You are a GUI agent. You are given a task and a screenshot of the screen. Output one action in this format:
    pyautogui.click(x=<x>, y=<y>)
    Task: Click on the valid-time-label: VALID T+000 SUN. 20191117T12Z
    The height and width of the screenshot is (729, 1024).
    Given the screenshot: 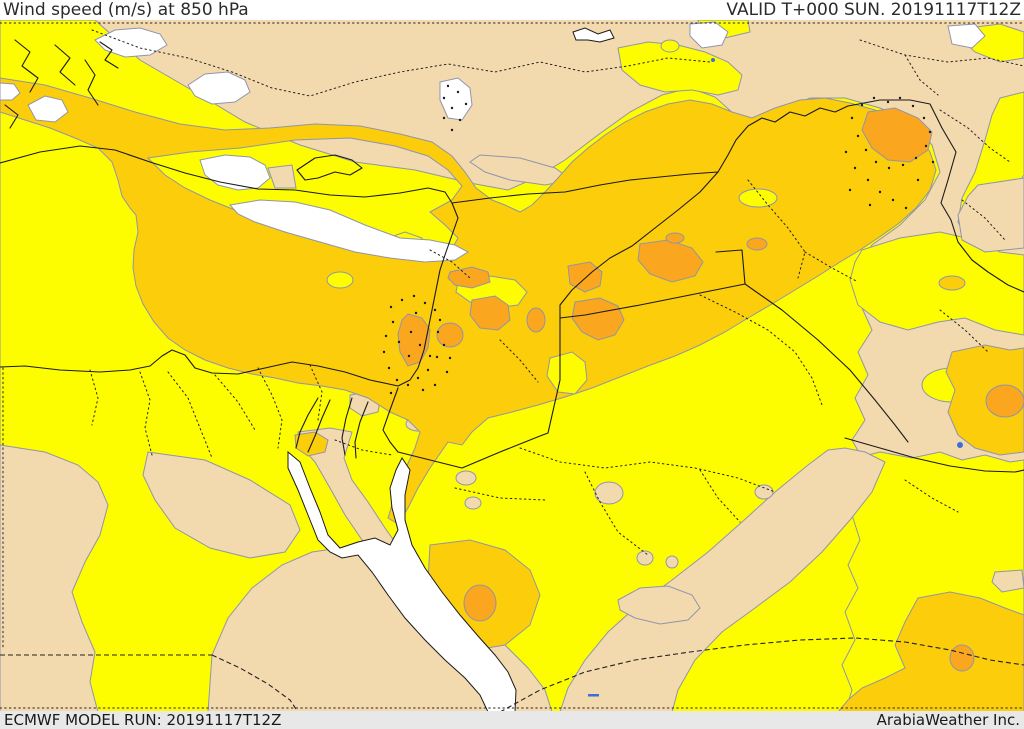 What is the action you would take?
    pyautogui.click(x=873, y=10)
    